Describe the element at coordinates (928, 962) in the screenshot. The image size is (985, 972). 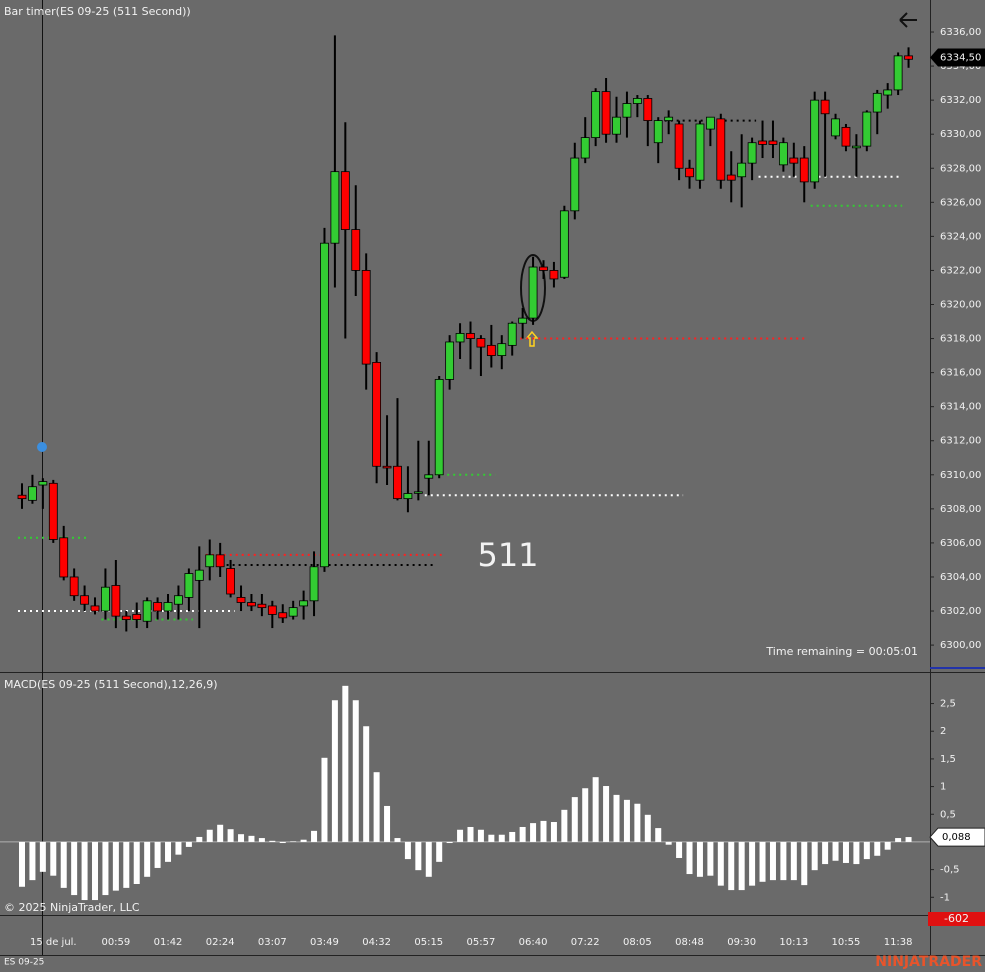
I see `brand-logo: NINJATRADER` at that location.